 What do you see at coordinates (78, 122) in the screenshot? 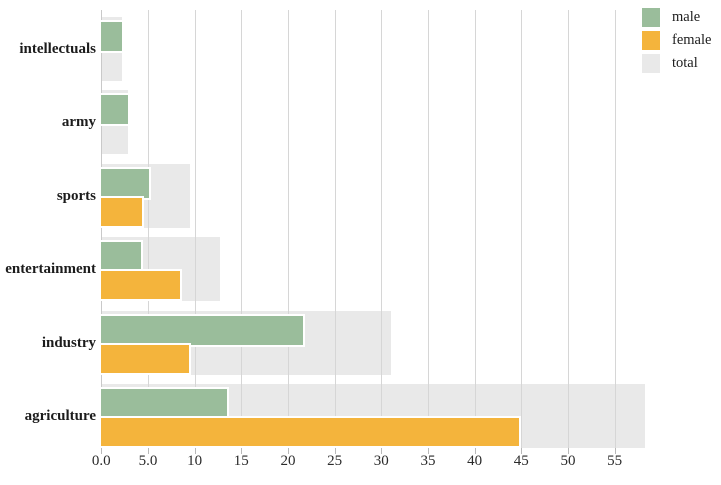
I see `category-label: army` at bounding box center [78, 122].